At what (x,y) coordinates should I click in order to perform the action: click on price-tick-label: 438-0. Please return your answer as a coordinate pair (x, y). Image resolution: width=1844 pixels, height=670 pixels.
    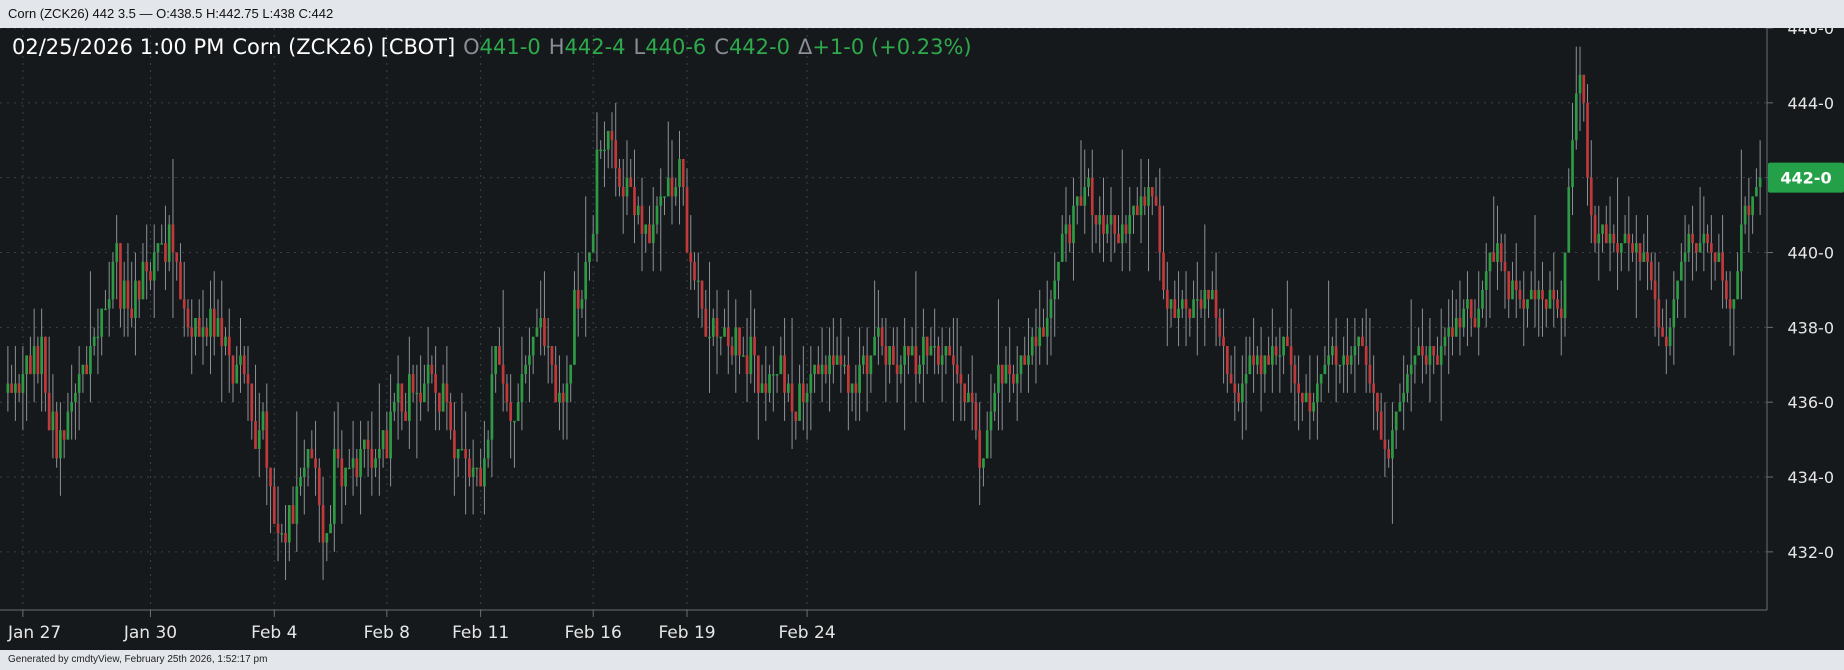
    Looking at the image, I should click on (1811, 327).